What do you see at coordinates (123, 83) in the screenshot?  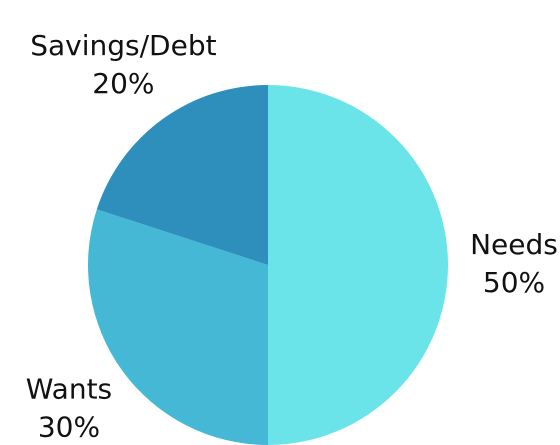 I see `value-label: 20%` at bounding box center [123, 83].